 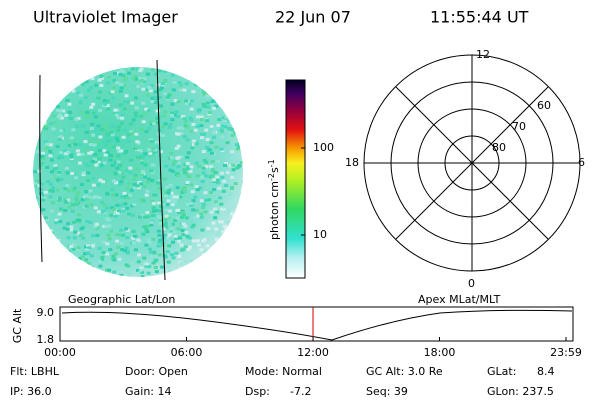 What do you see at coordinates (440, 352) in the screenshot?
I see `x-tick-label: 18:00` at bounding box center [440, 352].